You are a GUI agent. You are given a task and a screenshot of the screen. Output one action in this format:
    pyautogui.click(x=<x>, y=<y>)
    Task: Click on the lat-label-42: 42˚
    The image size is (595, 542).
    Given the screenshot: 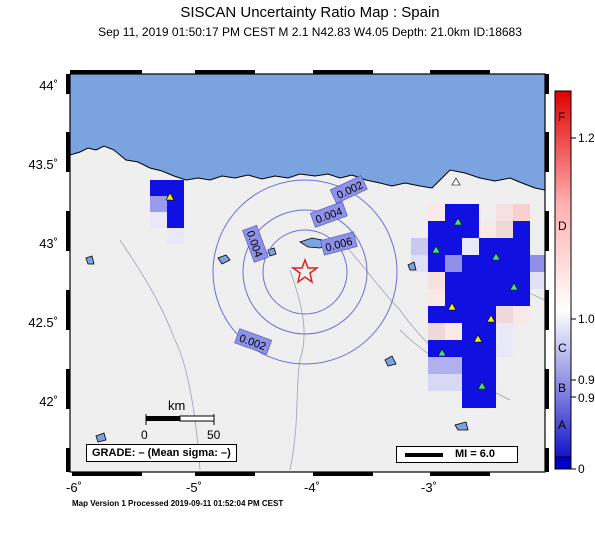 What is the action you would take?
    pyautogui.click(x=48, y=401)
    